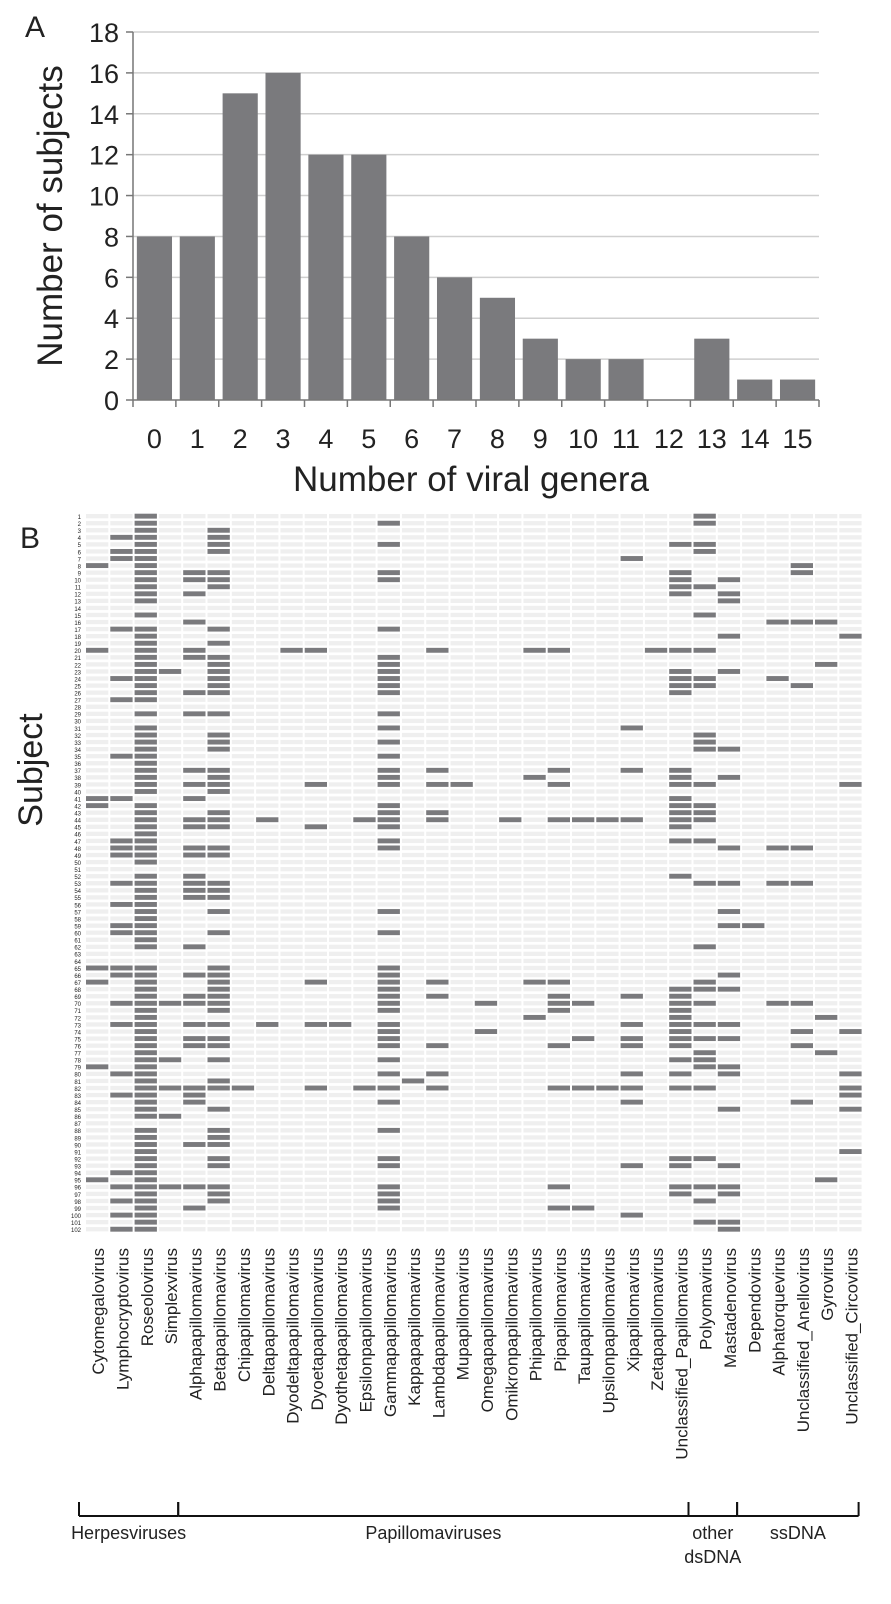  I want to click on b-subject-label: 51, so click(77, 871).